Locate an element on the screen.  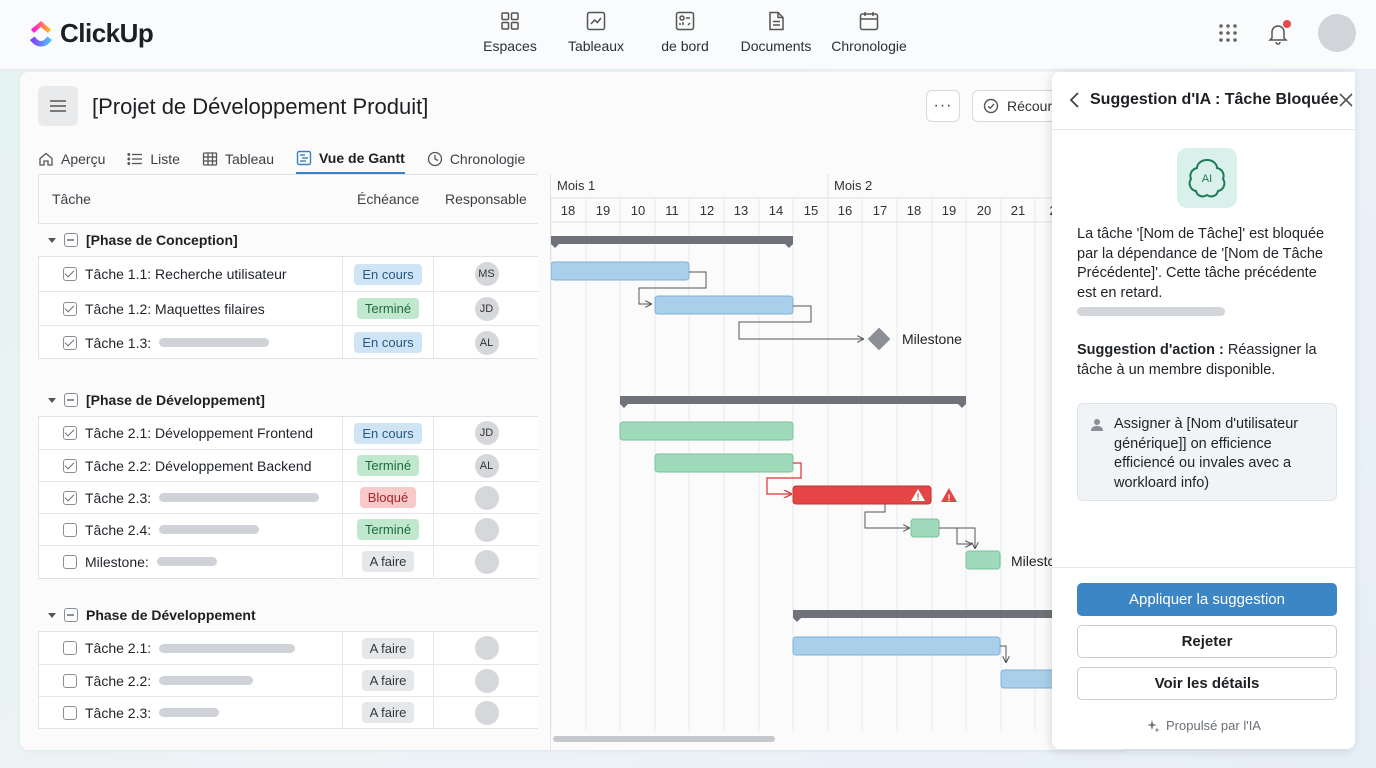
chart-icon is located at coordinates (596, 21).